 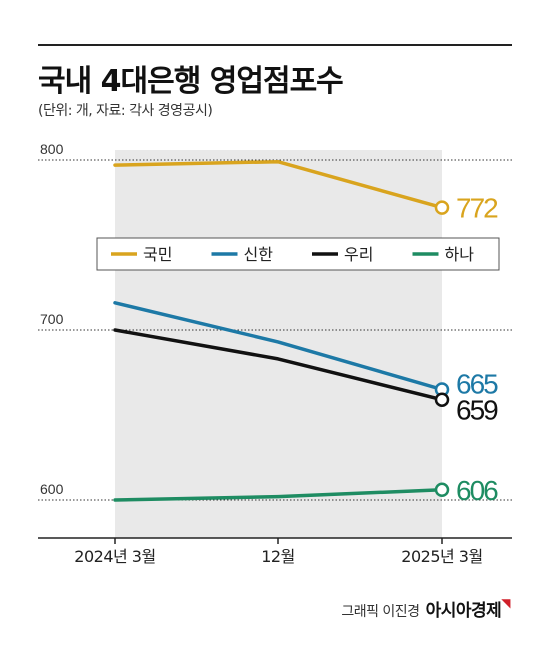 I want to click on legend-label-1: 신한, so click(x=259, y=254).